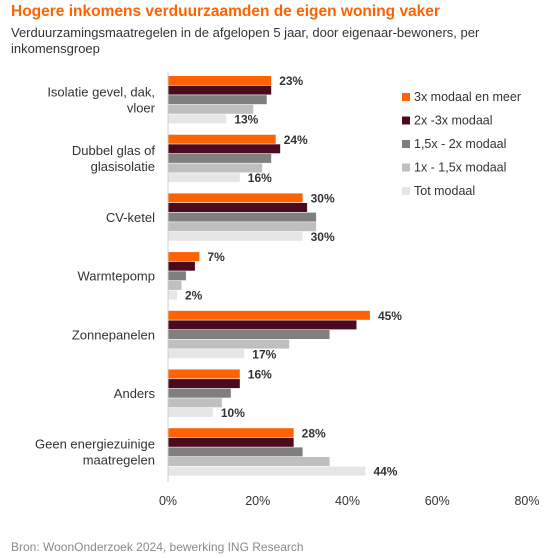  Describe the element at coordinates (296, 140) in the screenshot. I see `data-label: 24%` at that location.